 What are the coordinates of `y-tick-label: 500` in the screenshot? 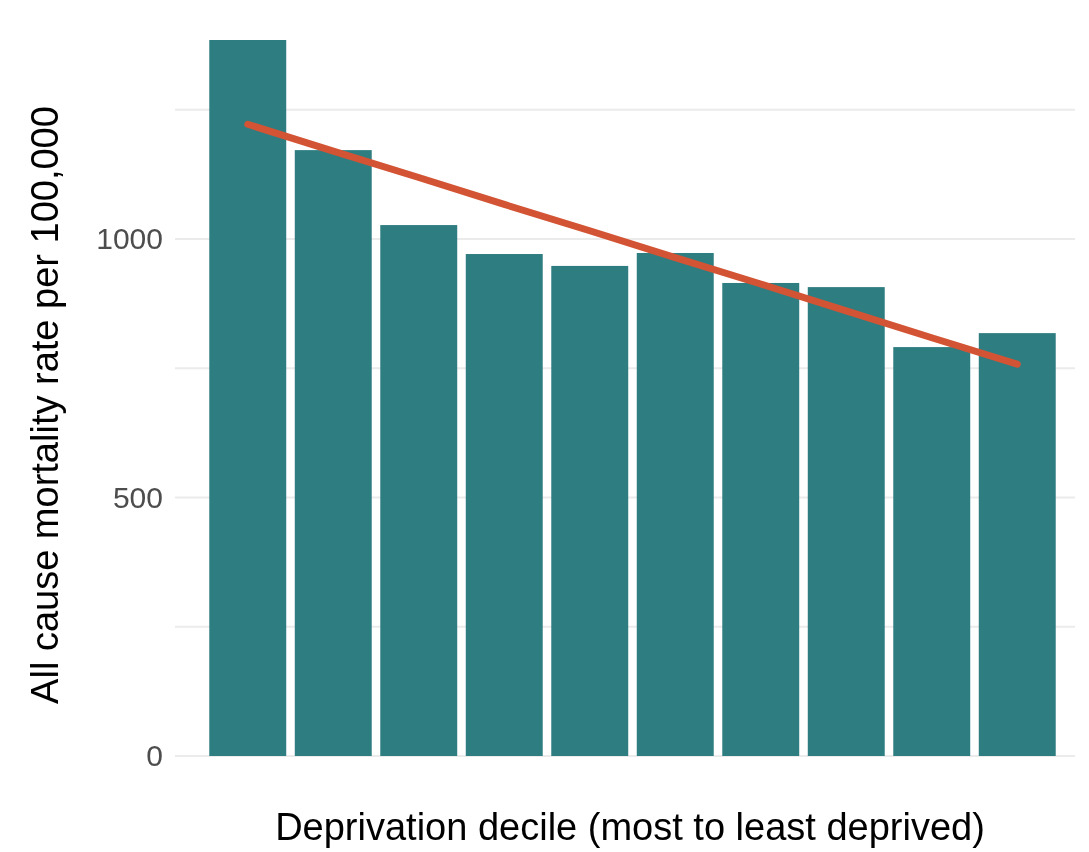 It's located at (137, 497).